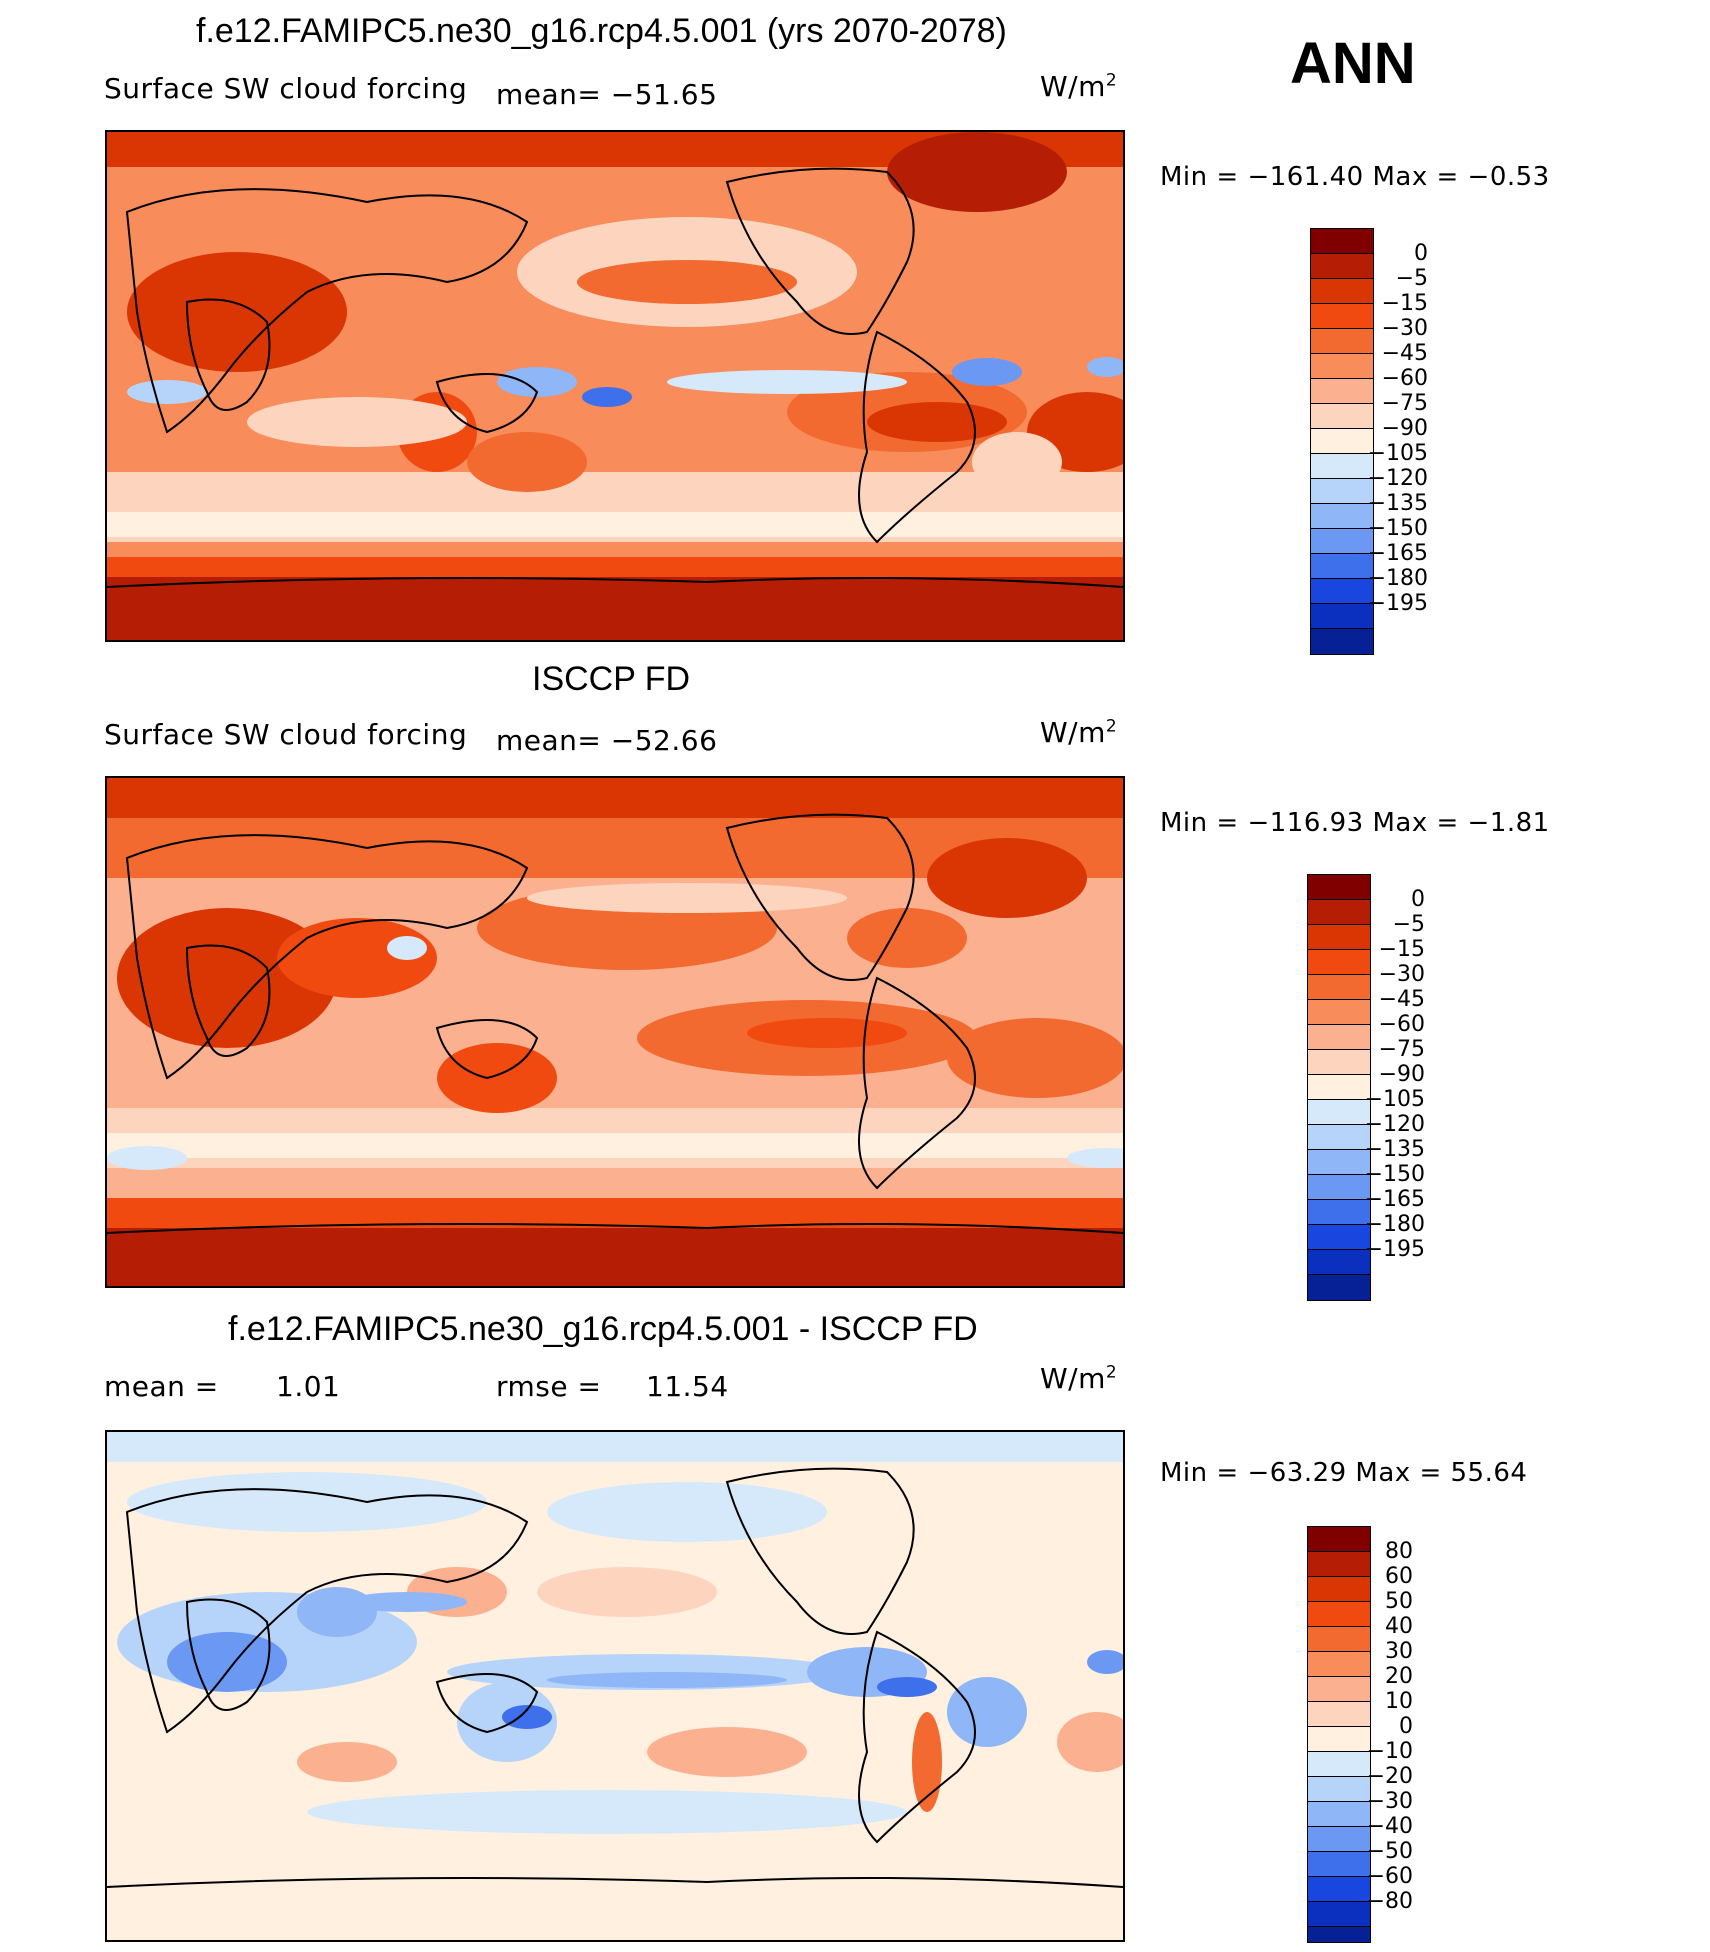  What do you see at coordinates (1404, 403) in the screenshot?
I see `cb1-label-6: −75` at bounding box center [1404, 403].